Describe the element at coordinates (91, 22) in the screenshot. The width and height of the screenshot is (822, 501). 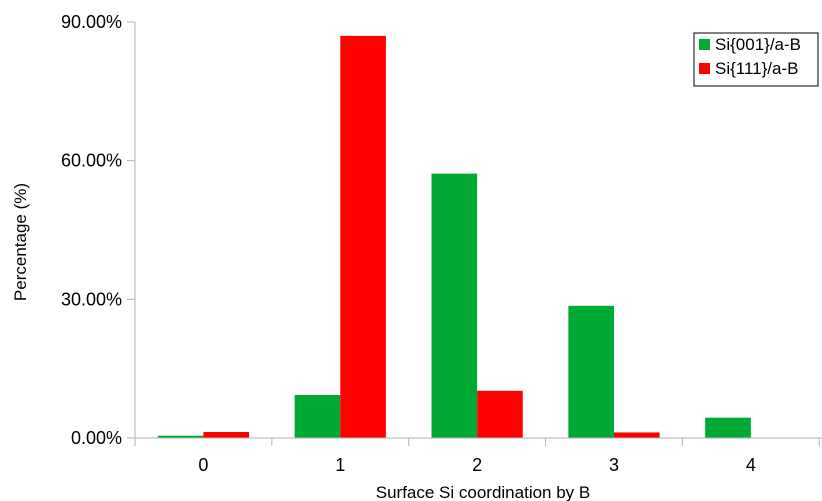
I see `y-tick-label: 90.00%` at that location.